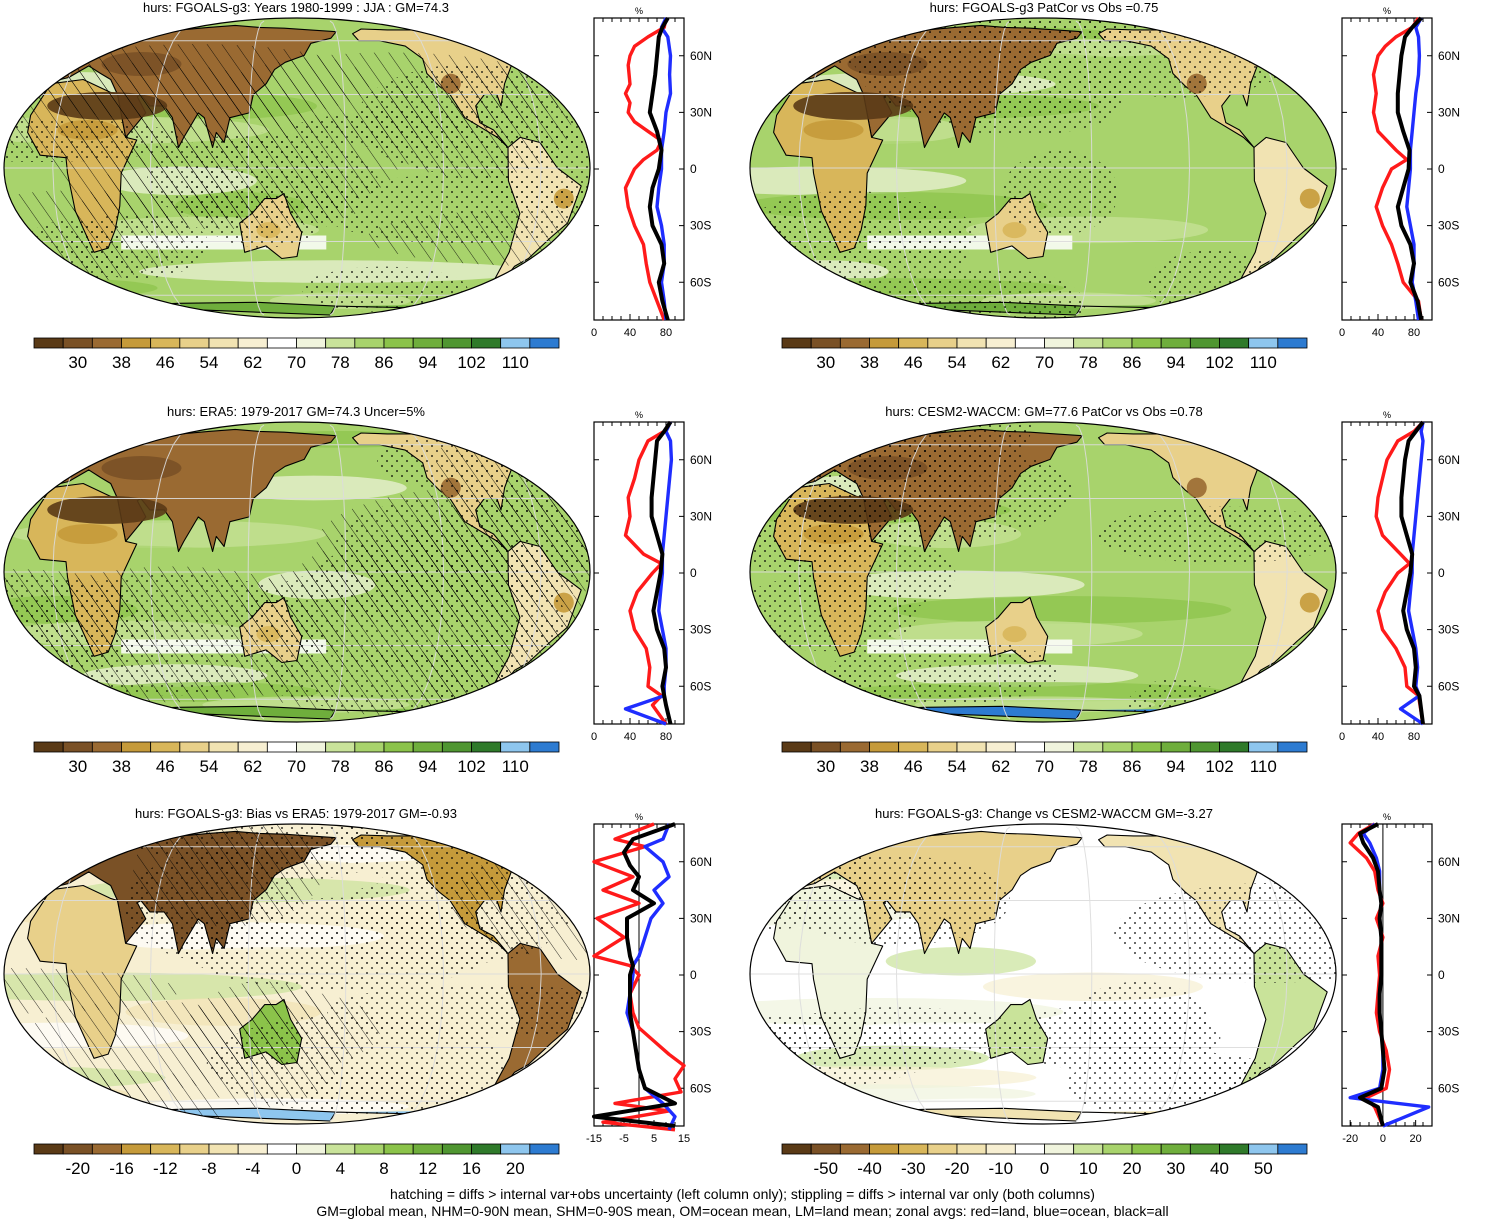 The width and height of the screenshot is (1485, 1220). Describe the element at coordinates (957, 1168) in the screenshot. I see `colorbar-label: -20` at that location.